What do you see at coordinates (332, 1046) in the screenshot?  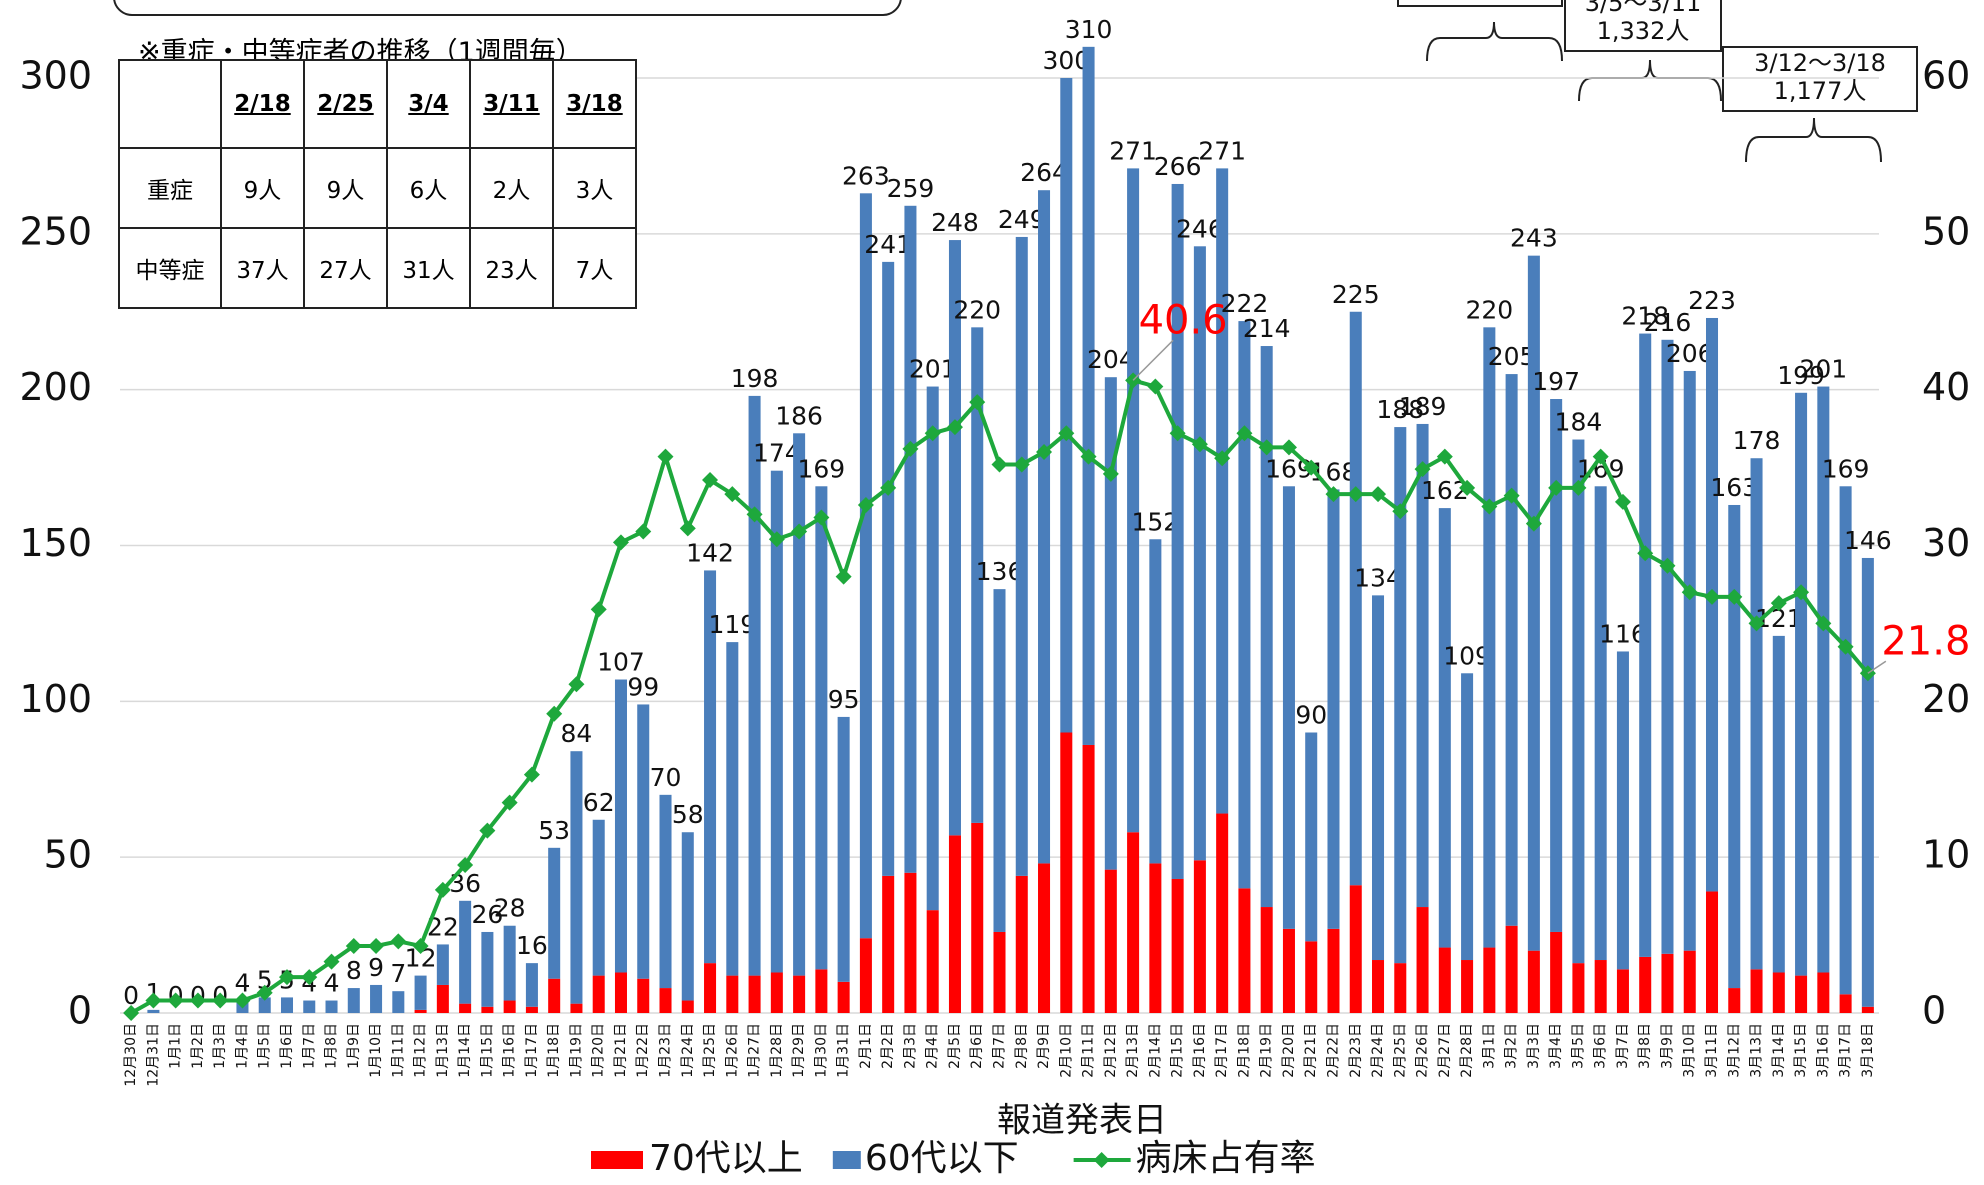 I see `x-tick-label: 1月8日` at bounding box center [332, 1046].